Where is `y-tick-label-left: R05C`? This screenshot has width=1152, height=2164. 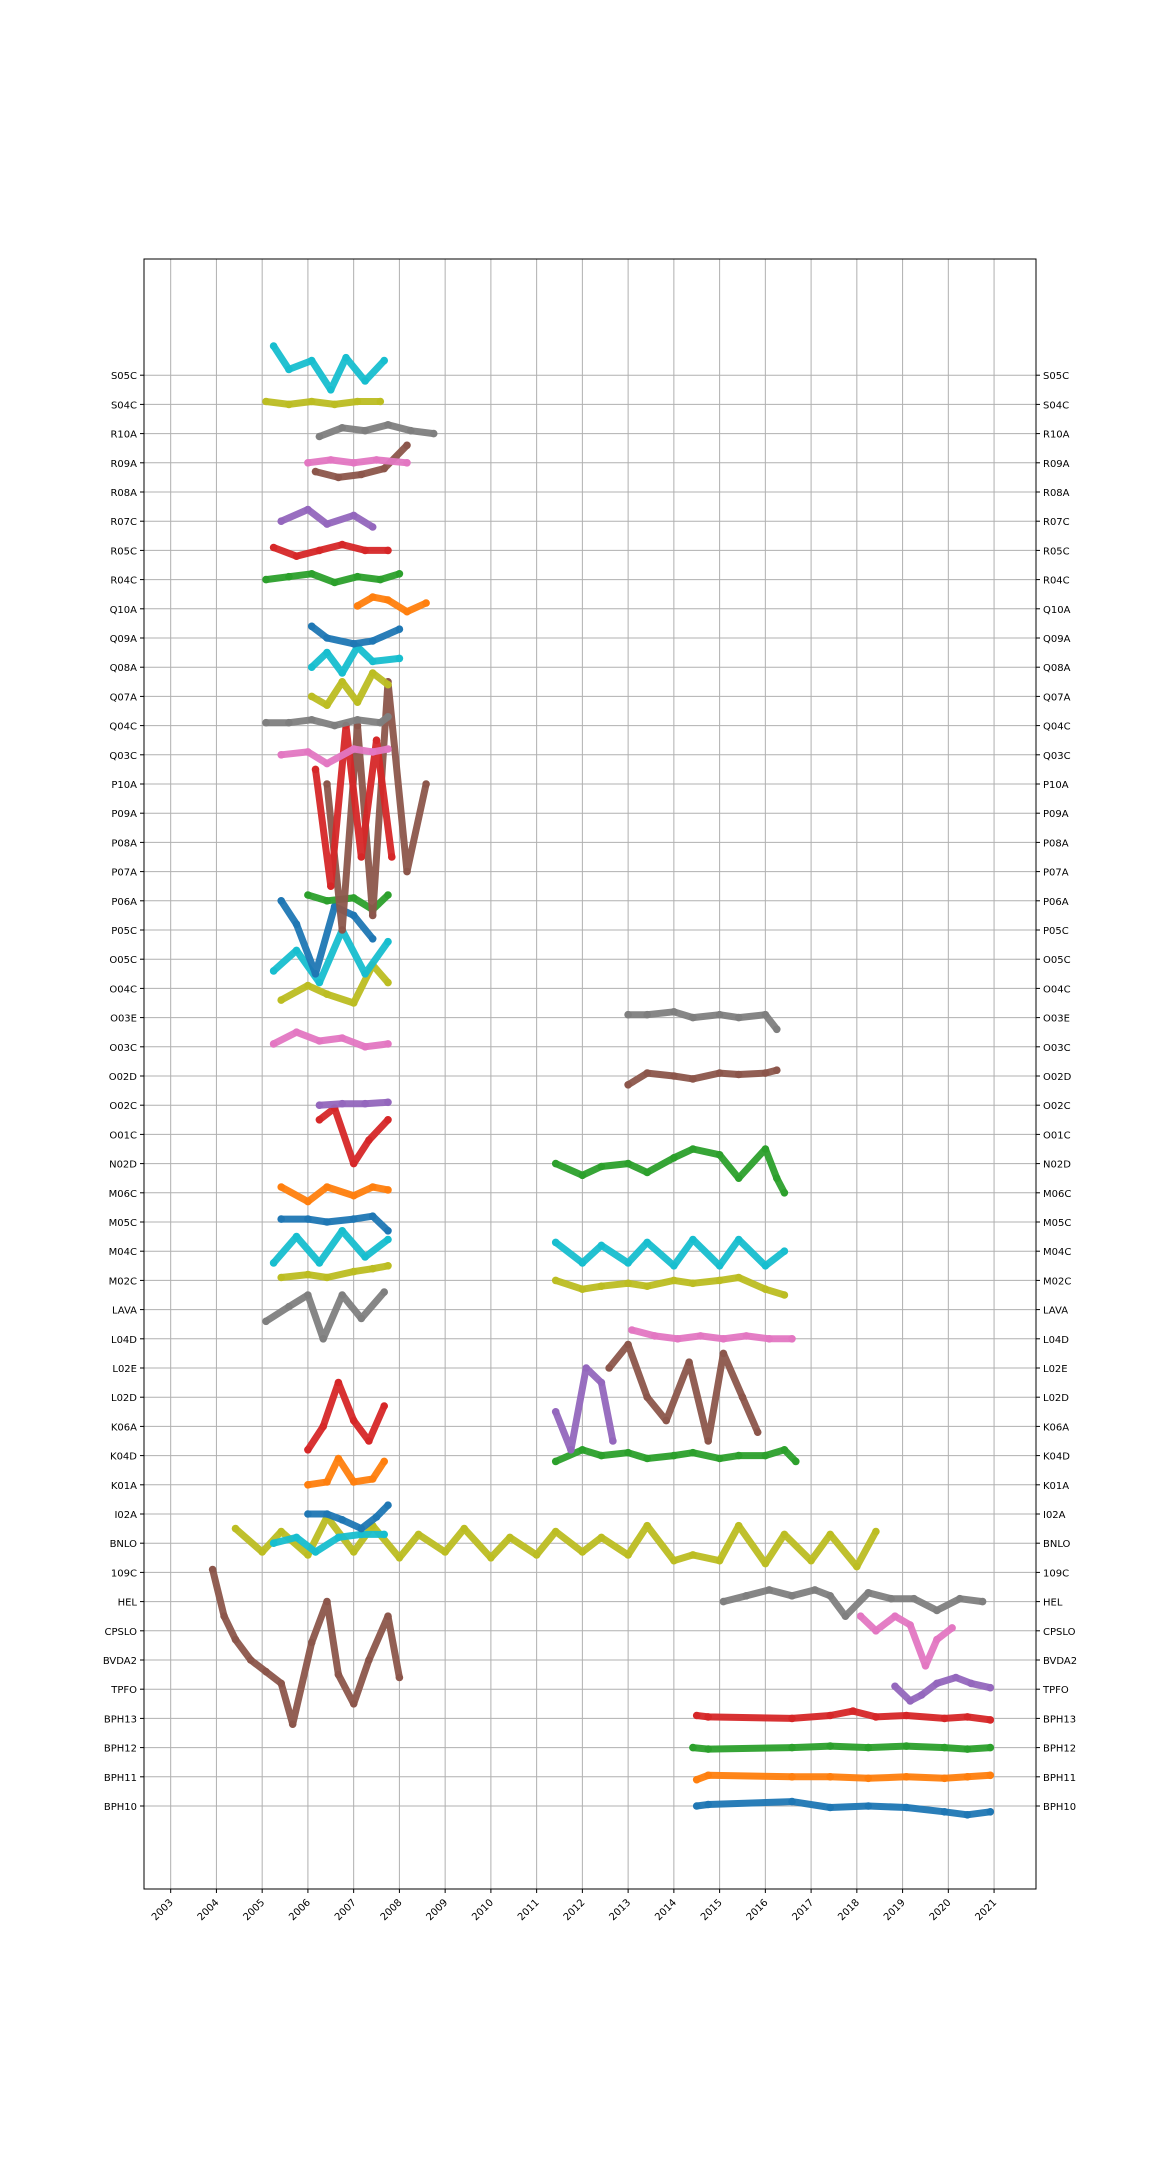
y-tick-label-left: R05C is located at coordinates (123, 551).